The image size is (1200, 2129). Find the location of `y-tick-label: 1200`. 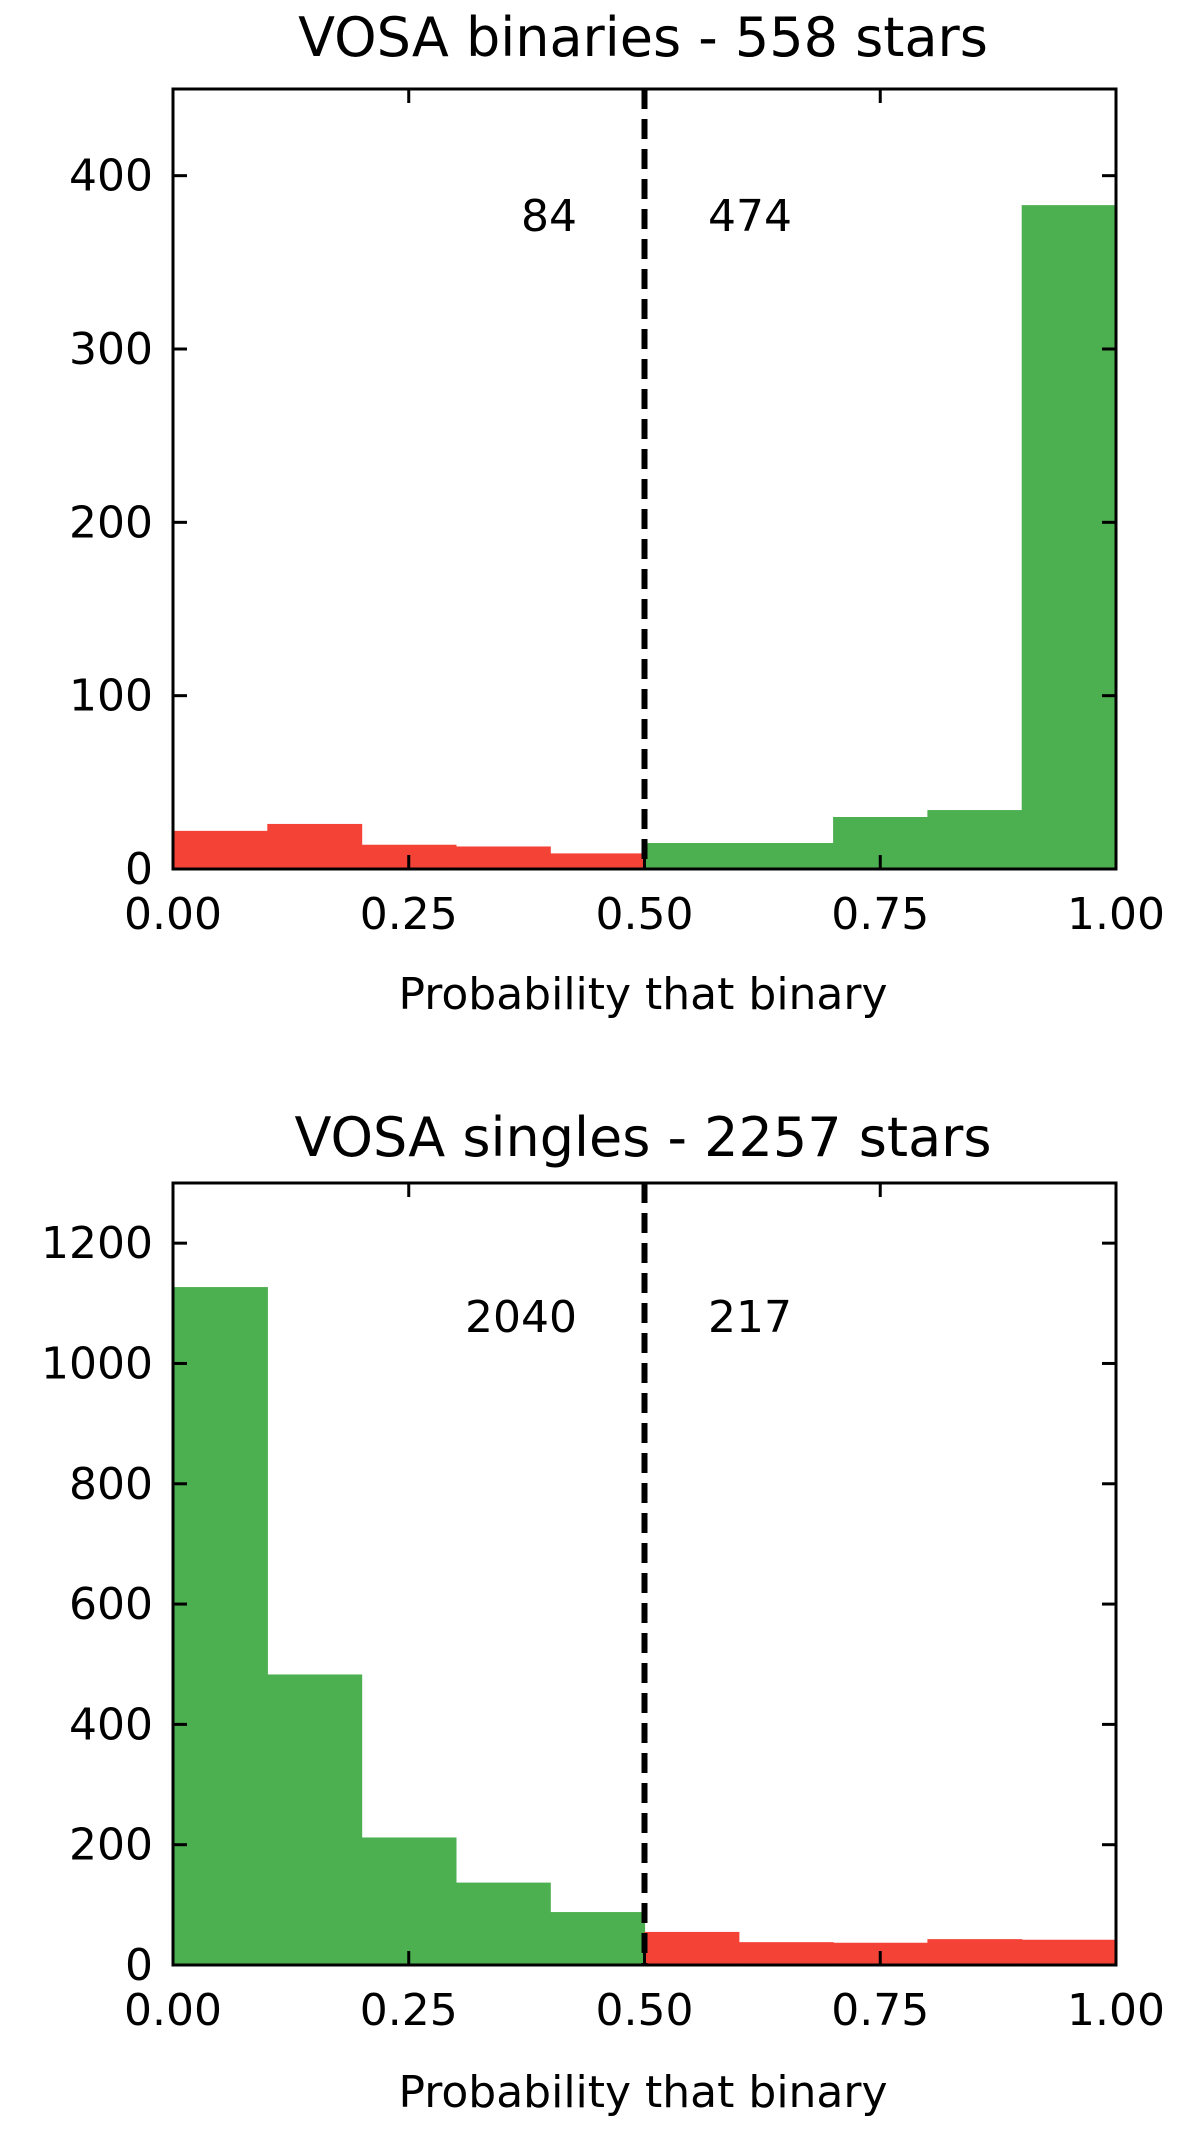

y-tick-label: 1200 is located at coordinates (97, 1243).